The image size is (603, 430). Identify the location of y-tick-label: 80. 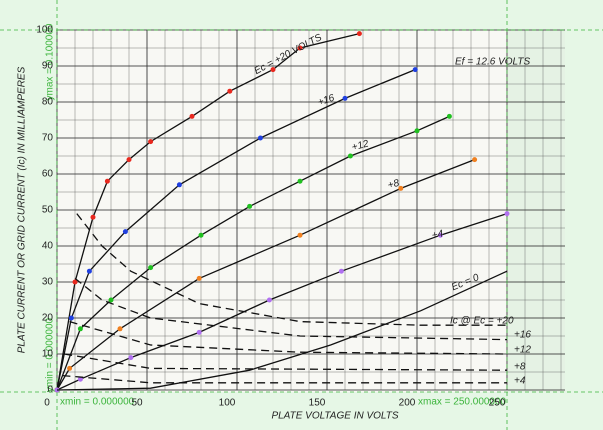
(48, 102).